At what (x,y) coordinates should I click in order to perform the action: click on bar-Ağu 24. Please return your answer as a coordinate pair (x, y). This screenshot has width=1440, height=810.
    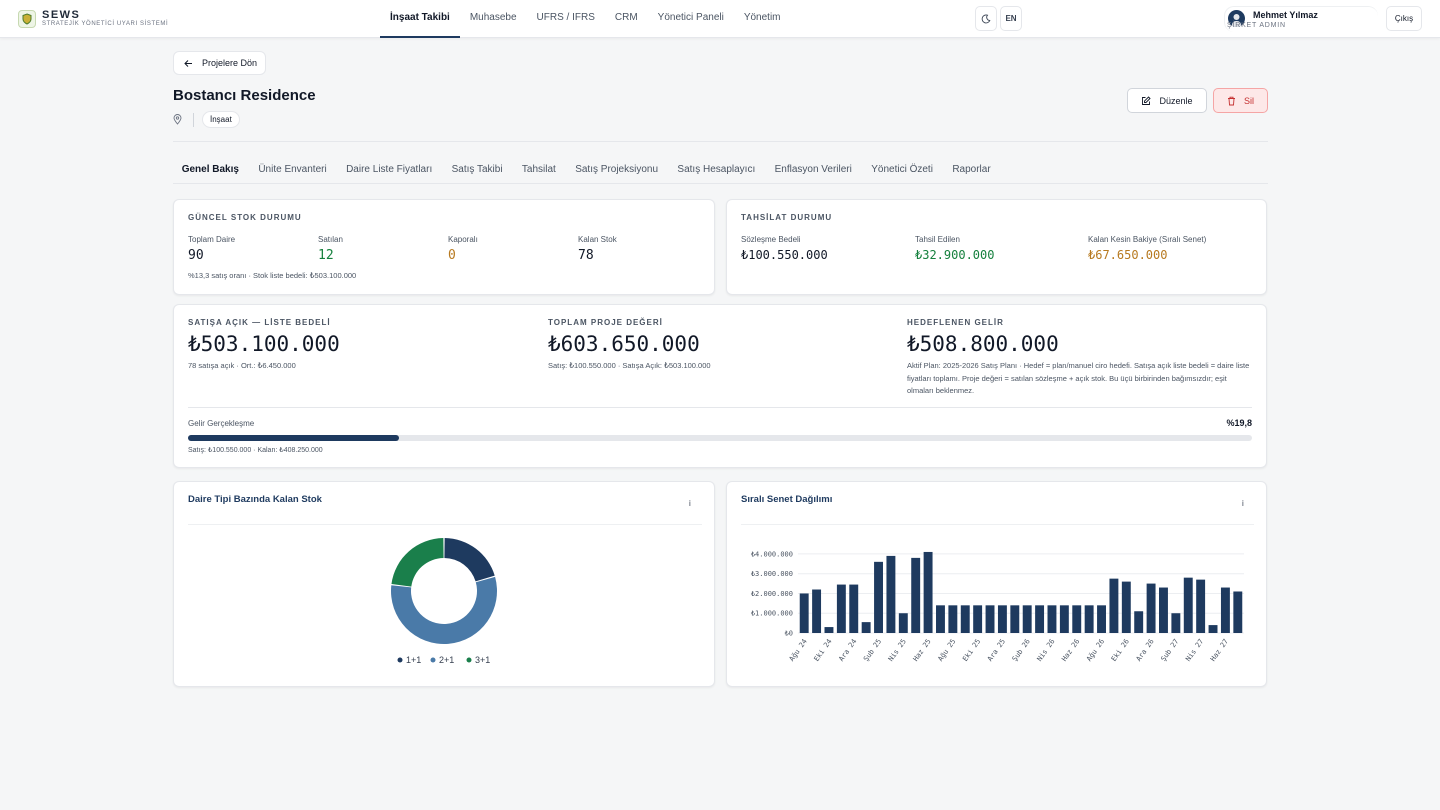
    Looking at the image, I should click on (804, 613).